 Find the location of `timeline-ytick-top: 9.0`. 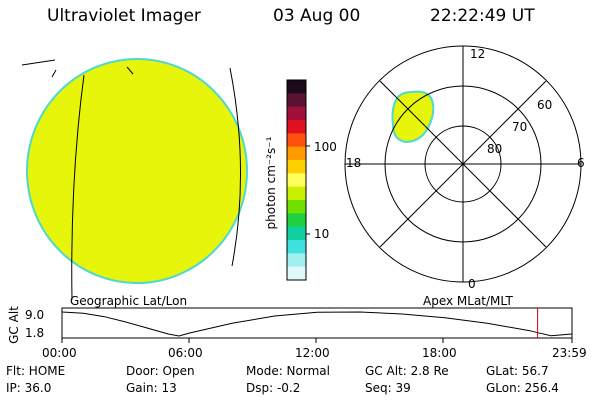

timeline-ytick-top: 9.0 is located at coordinates (35, 315).